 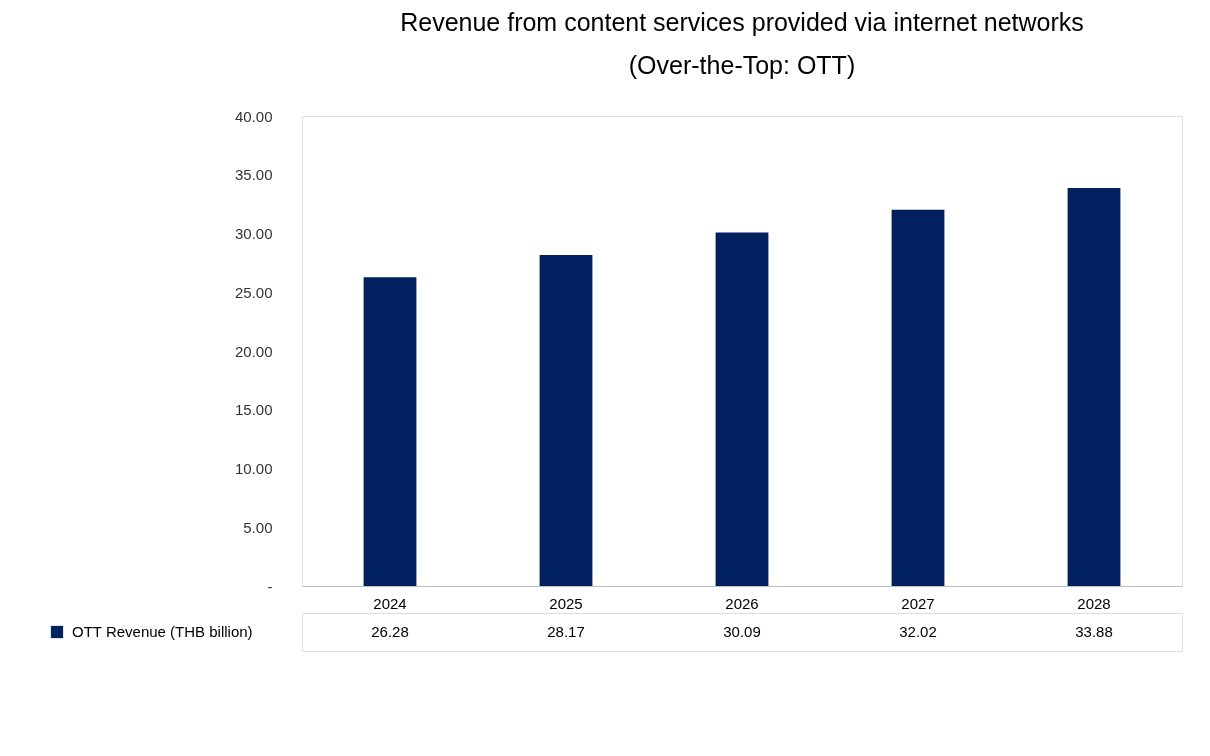 What do you see at coordinates (253, 292) in the screenshot?
I see `y-tick-label: 25.00` at bounding box center [253, 292].